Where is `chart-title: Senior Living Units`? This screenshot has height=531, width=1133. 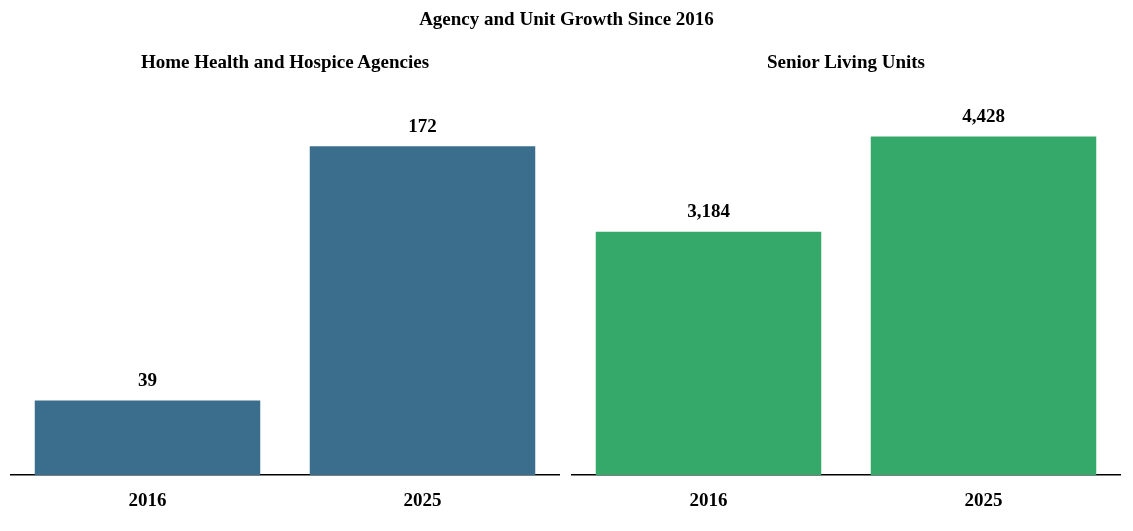 chart-title: Senior Living Units is located at coordinates (846, 61).